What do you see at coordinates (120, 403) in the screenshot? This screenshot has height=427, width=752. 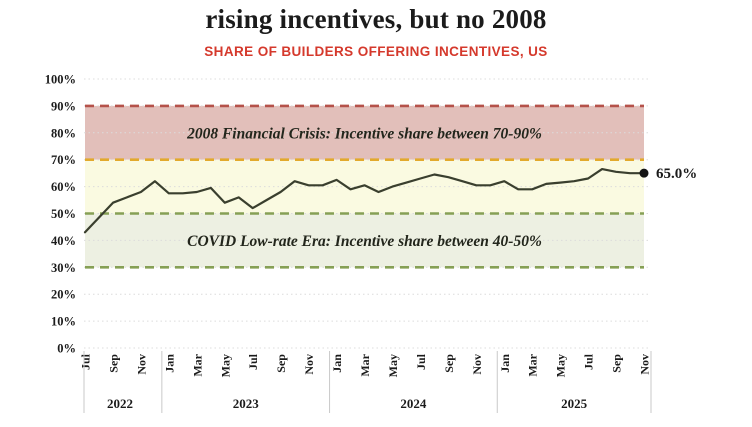 I see `year-label-2022: 2022` at bounding box center [120, 403].